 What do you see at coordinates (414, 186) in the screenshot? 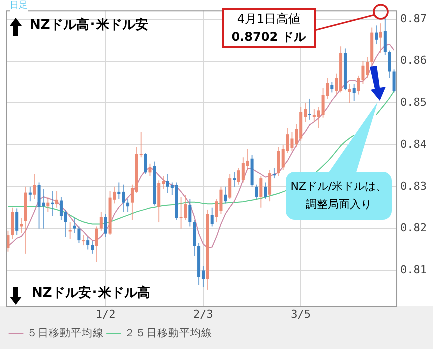
I see `y-tick-label: 0.83` at bounding box center [414, 186].